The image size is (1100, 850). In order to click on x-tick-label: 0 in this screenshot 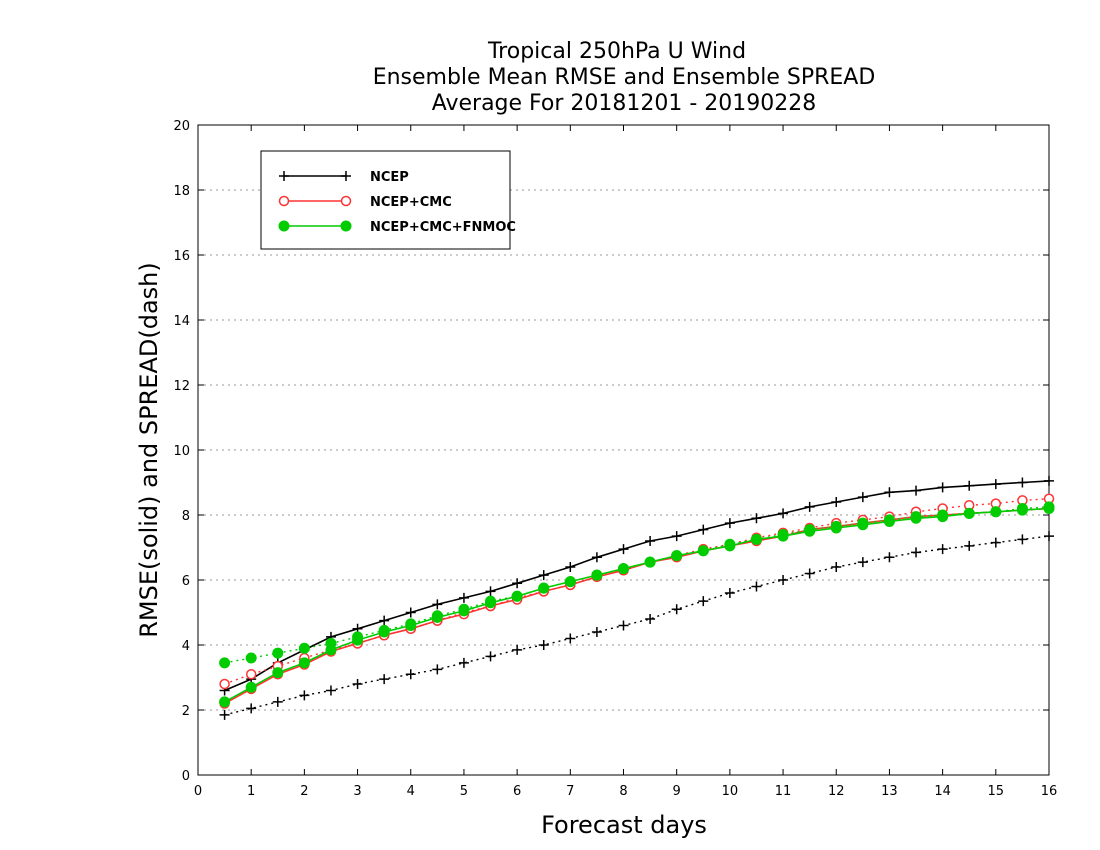, I will do `click(198, 791)`.